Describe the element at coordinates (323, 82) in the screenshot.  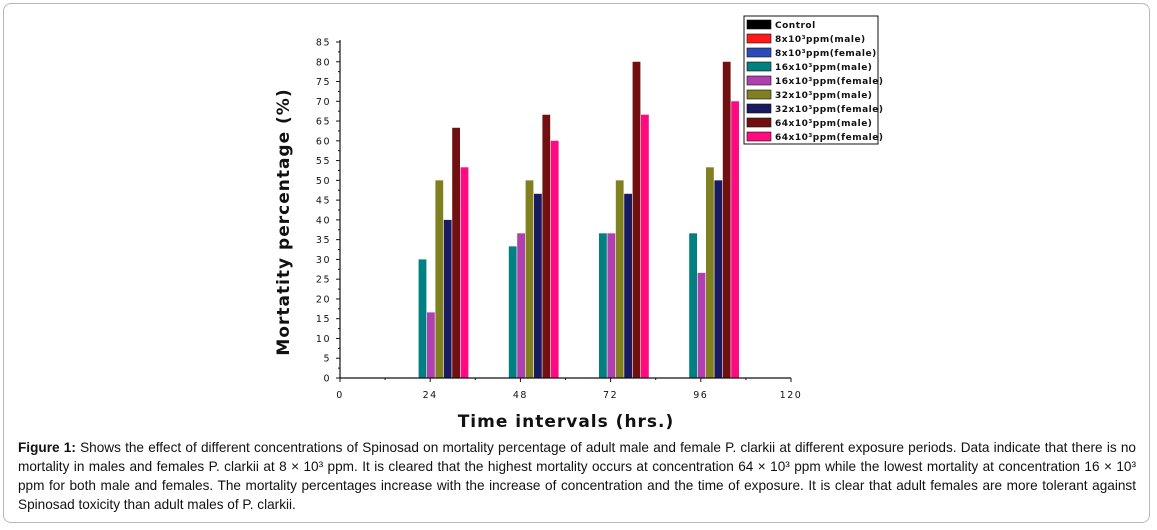
I see `y-tick-label-75: 75` at that location.